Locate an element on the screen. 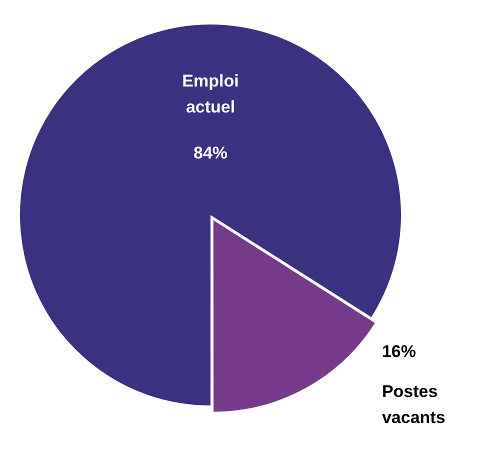  slice-label: Postes vacants is located at coordinates (414, 404).